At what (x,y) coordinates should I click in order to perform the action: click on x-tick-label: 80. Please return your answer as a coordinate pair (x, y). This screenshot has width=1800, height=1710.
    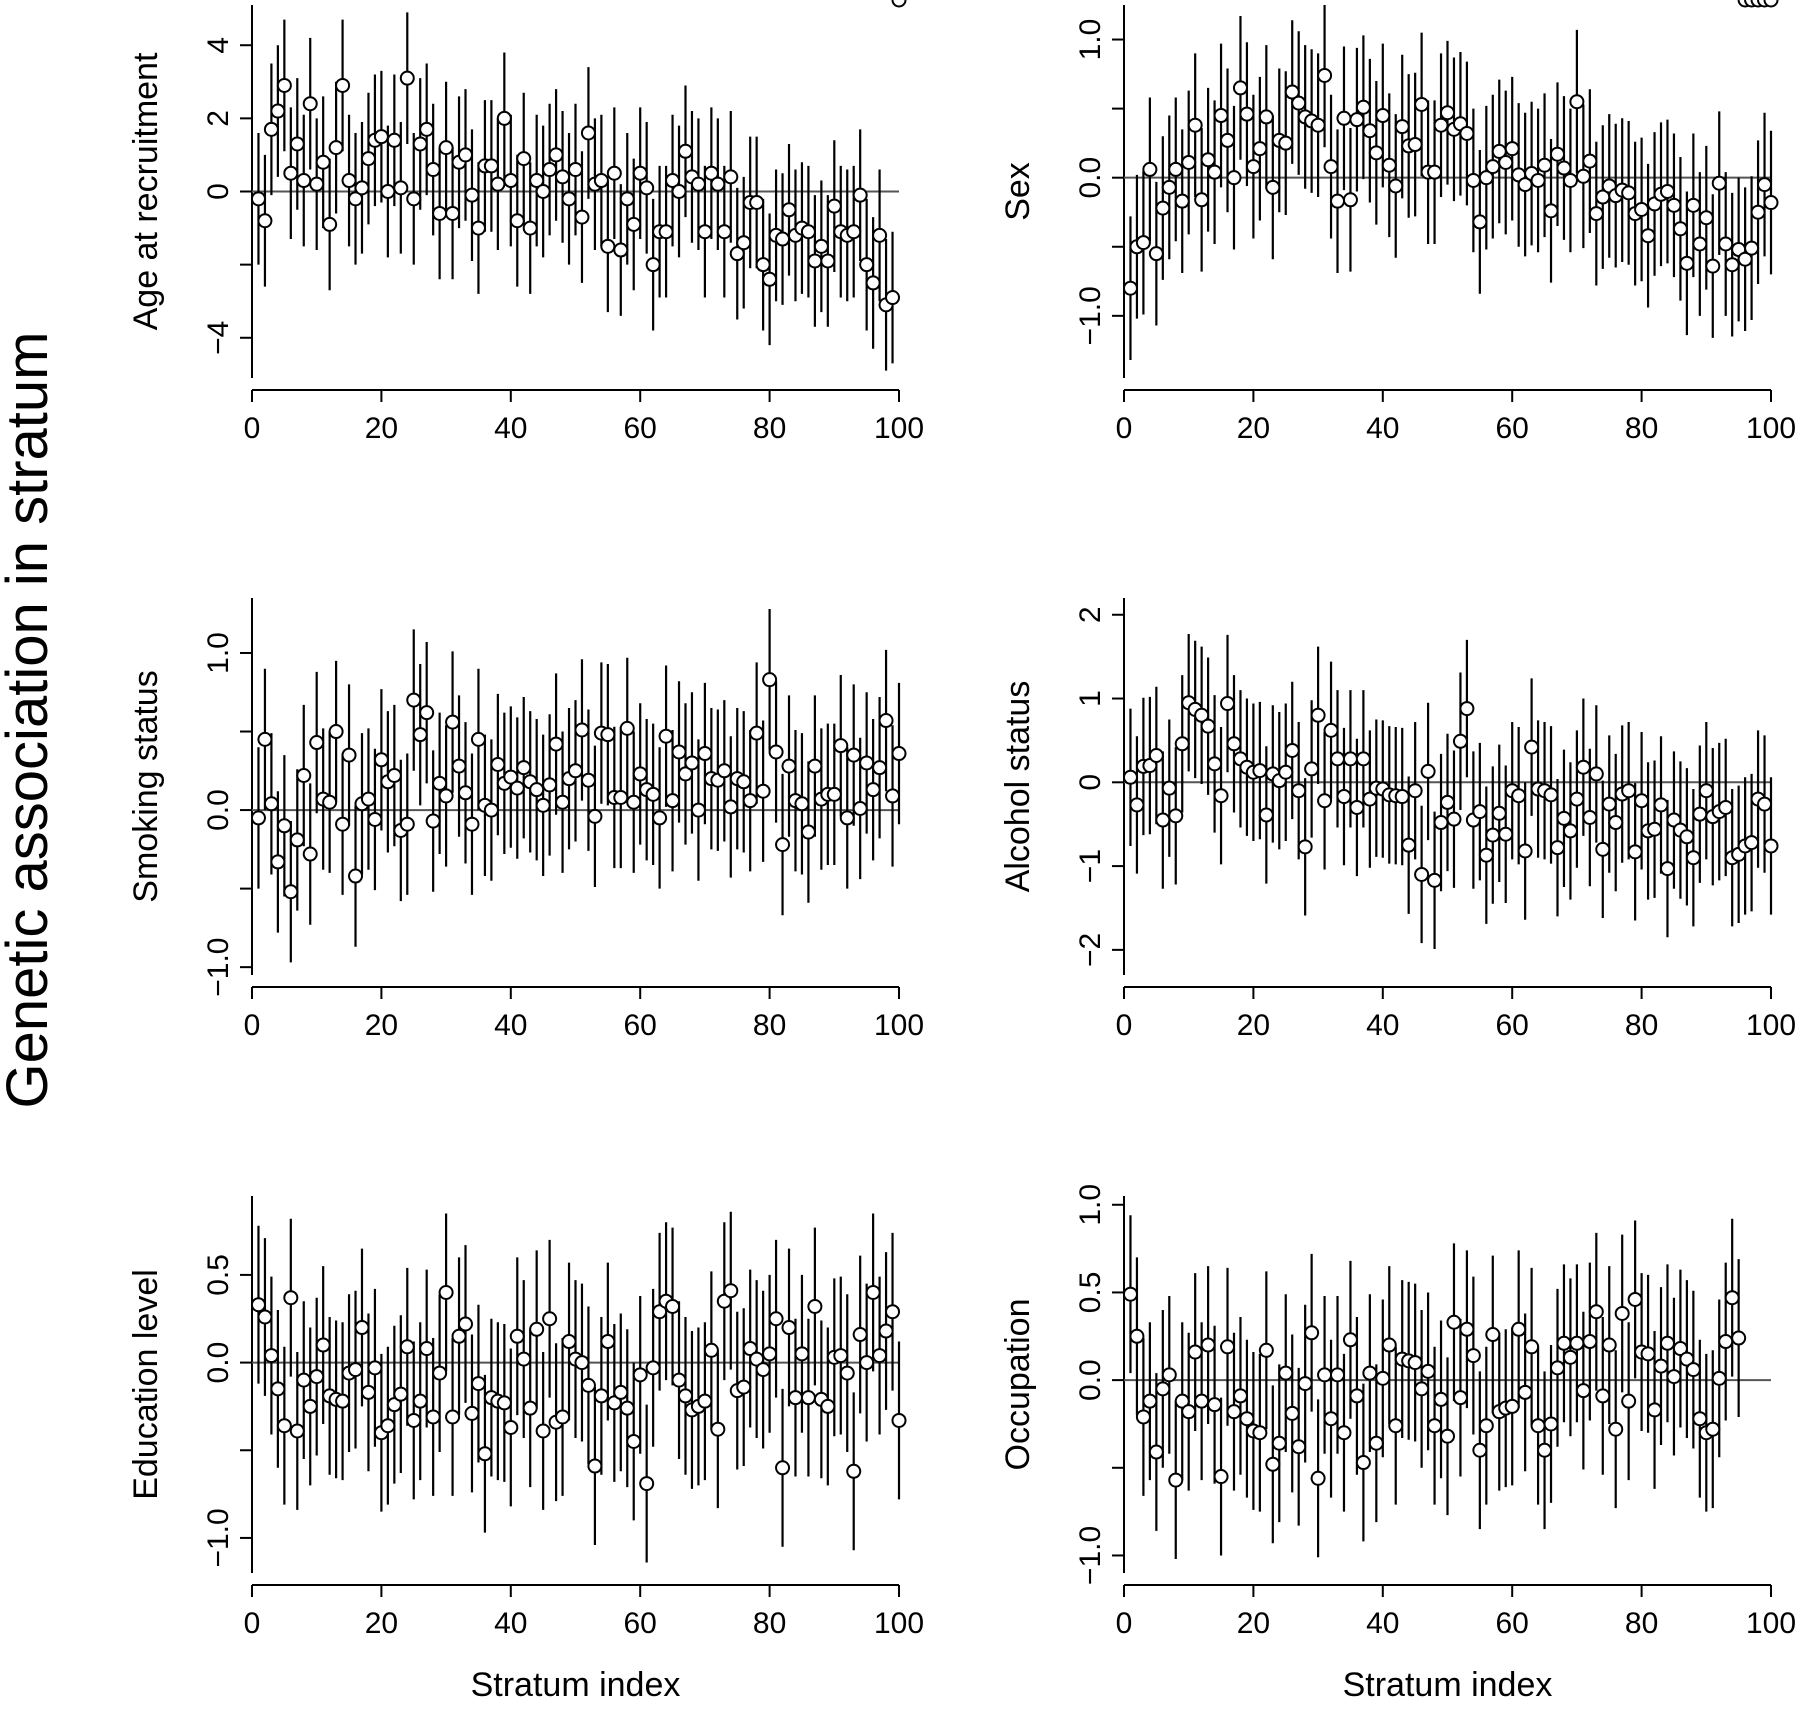
    Looking at the image, I should click on (769, 428).